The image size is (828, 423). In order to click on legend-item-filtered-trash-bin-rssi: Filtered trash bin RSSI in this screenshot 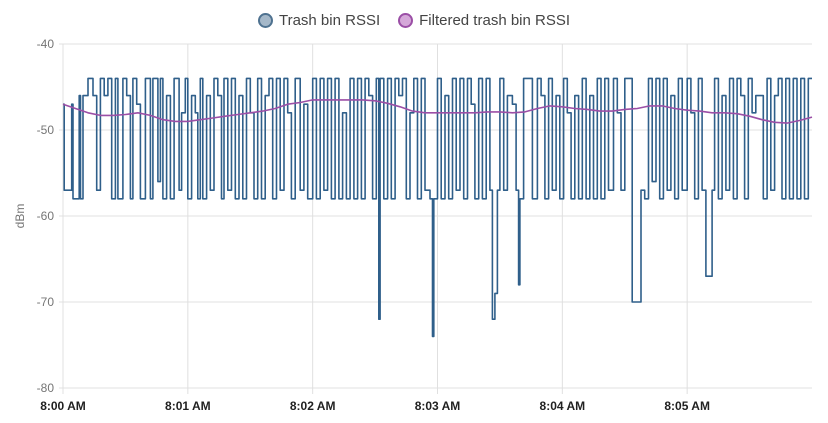, I will do `click(484, 20)`.